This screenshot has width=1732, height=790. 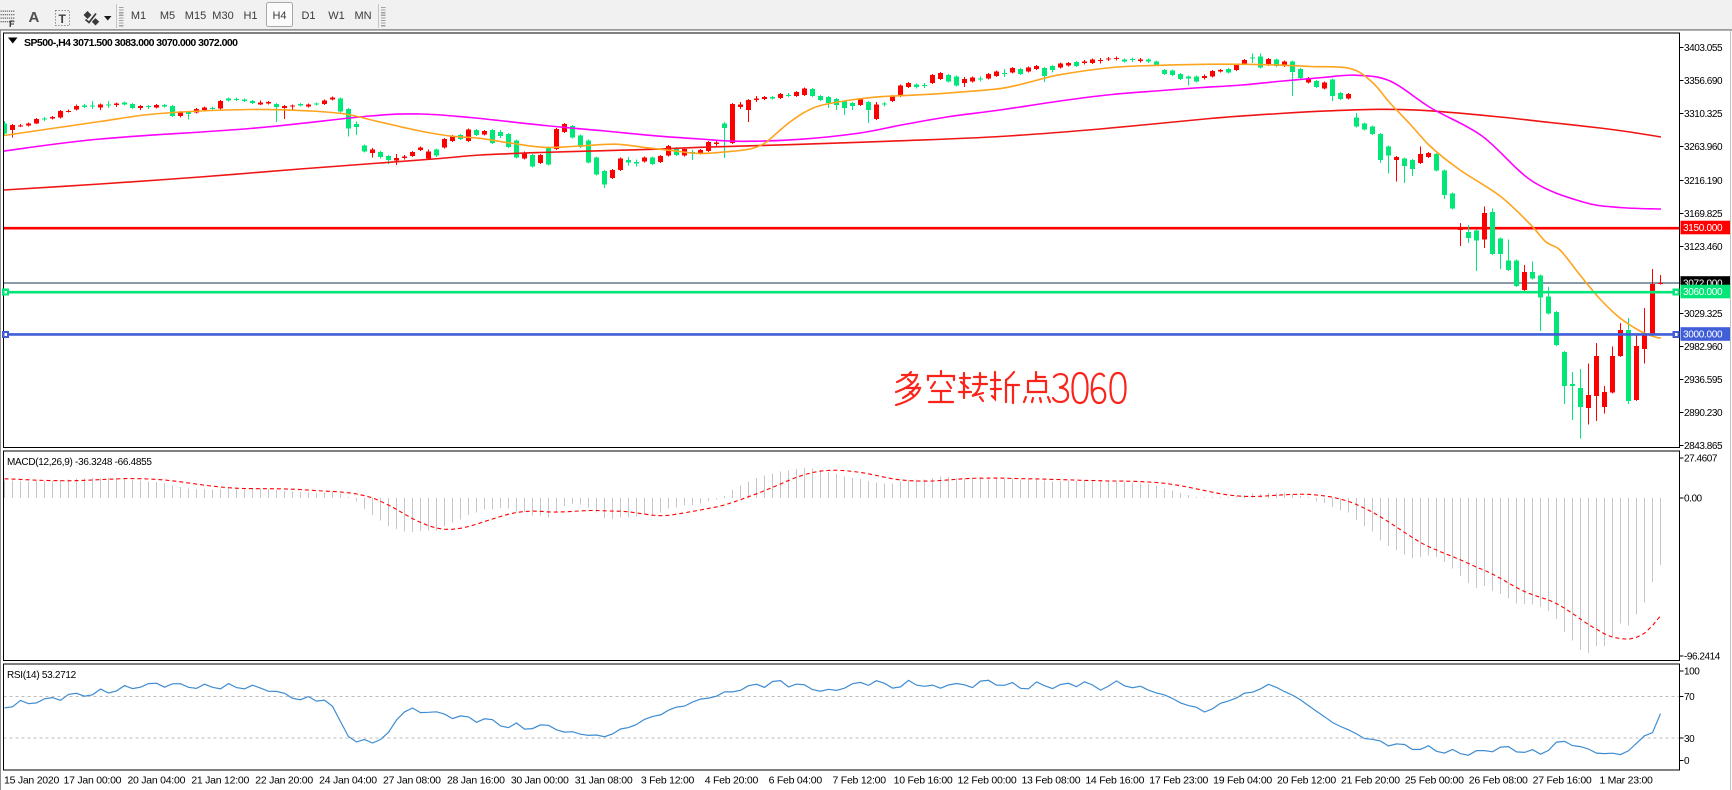 I want to click on svg-text: 27.4607, so click(x=1701, y=459).